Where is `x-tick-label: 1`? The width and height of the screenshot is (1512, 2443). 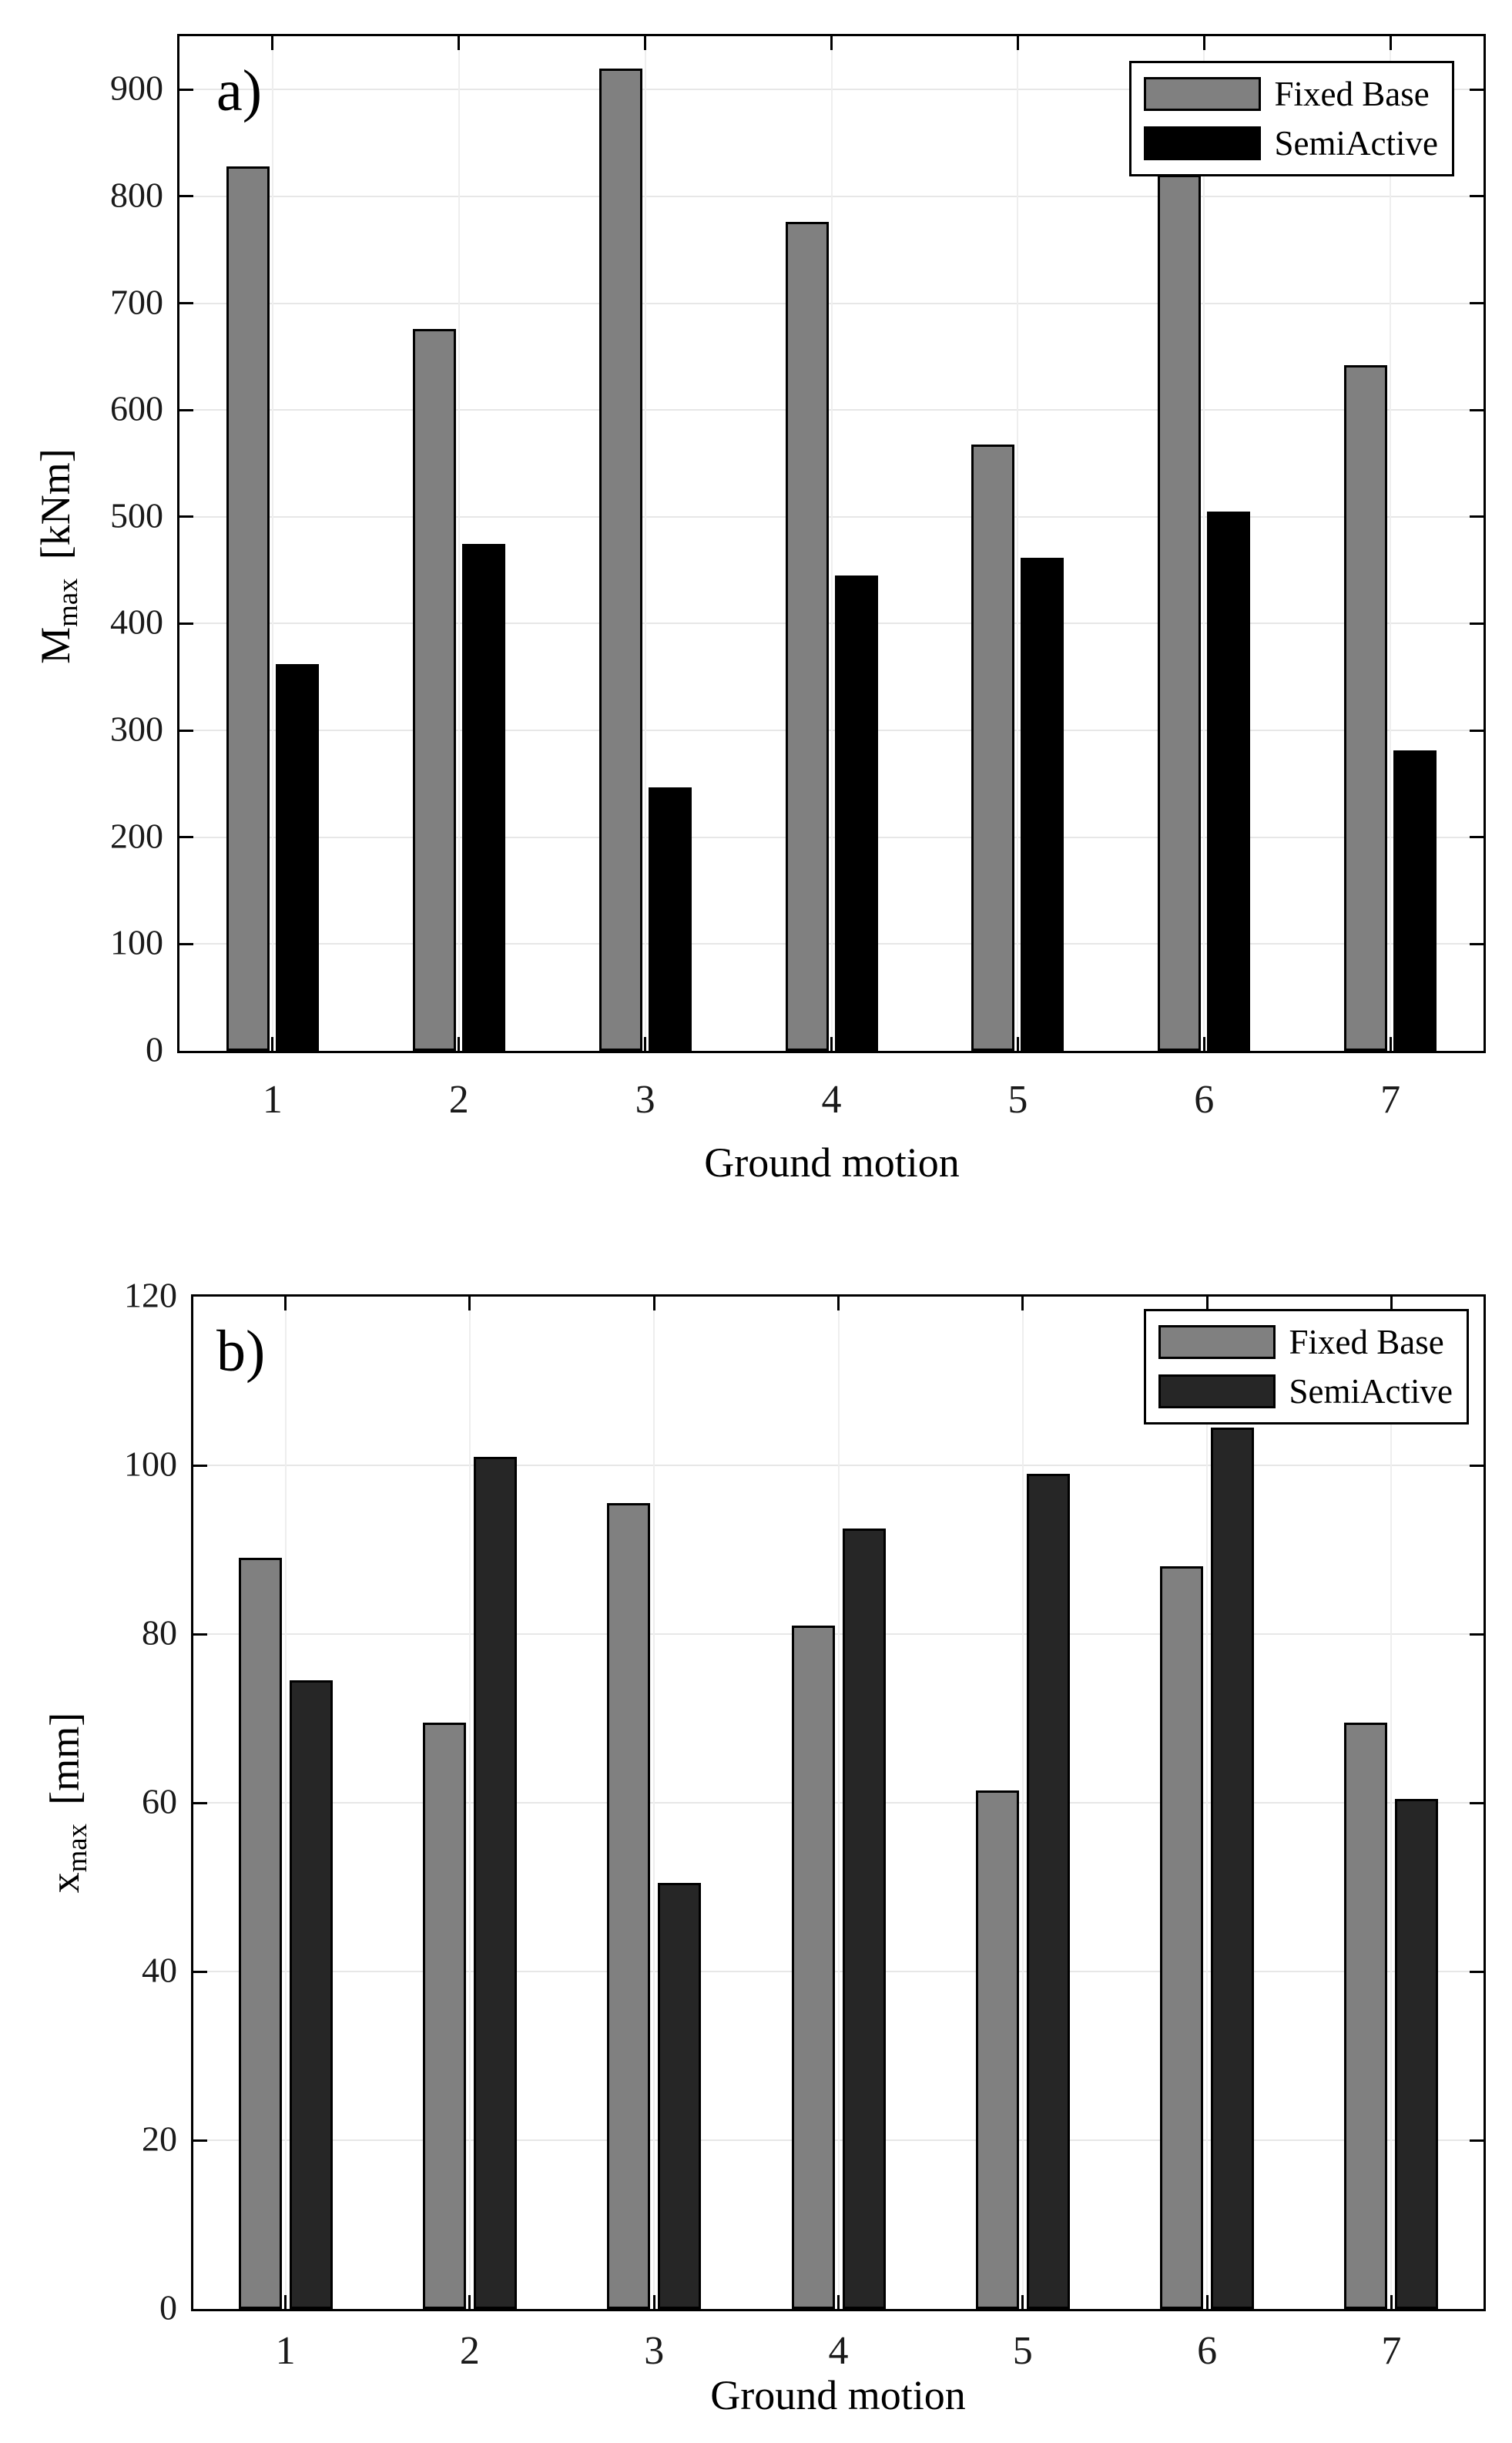 x-tick-label: 1 is located at coordinates (286, 2351).